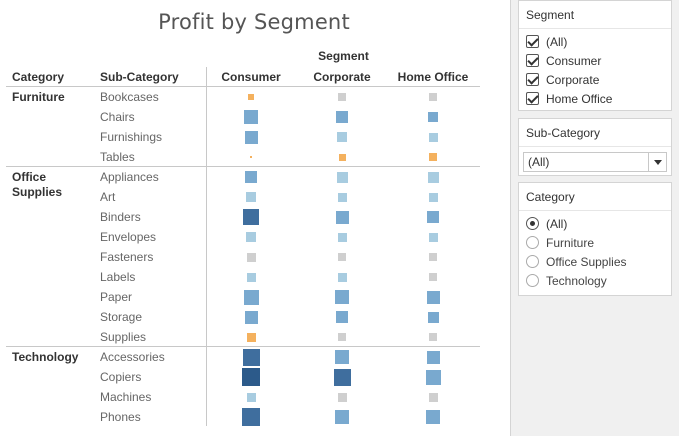 The width and height of the screenshot is (679, 436). Describe the element at coordinates (557, 41) in the screenshot. I see `segment-option-label: (All)` at that location.